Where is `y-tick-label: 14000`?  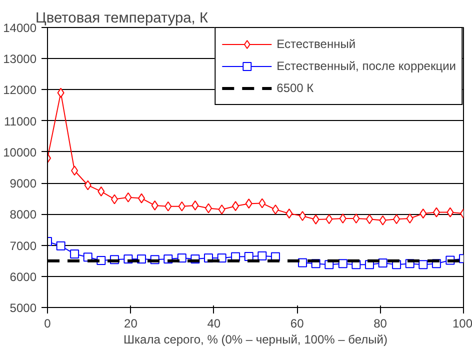 y-tick-label: 14000 is located at coordinates (20, 28).